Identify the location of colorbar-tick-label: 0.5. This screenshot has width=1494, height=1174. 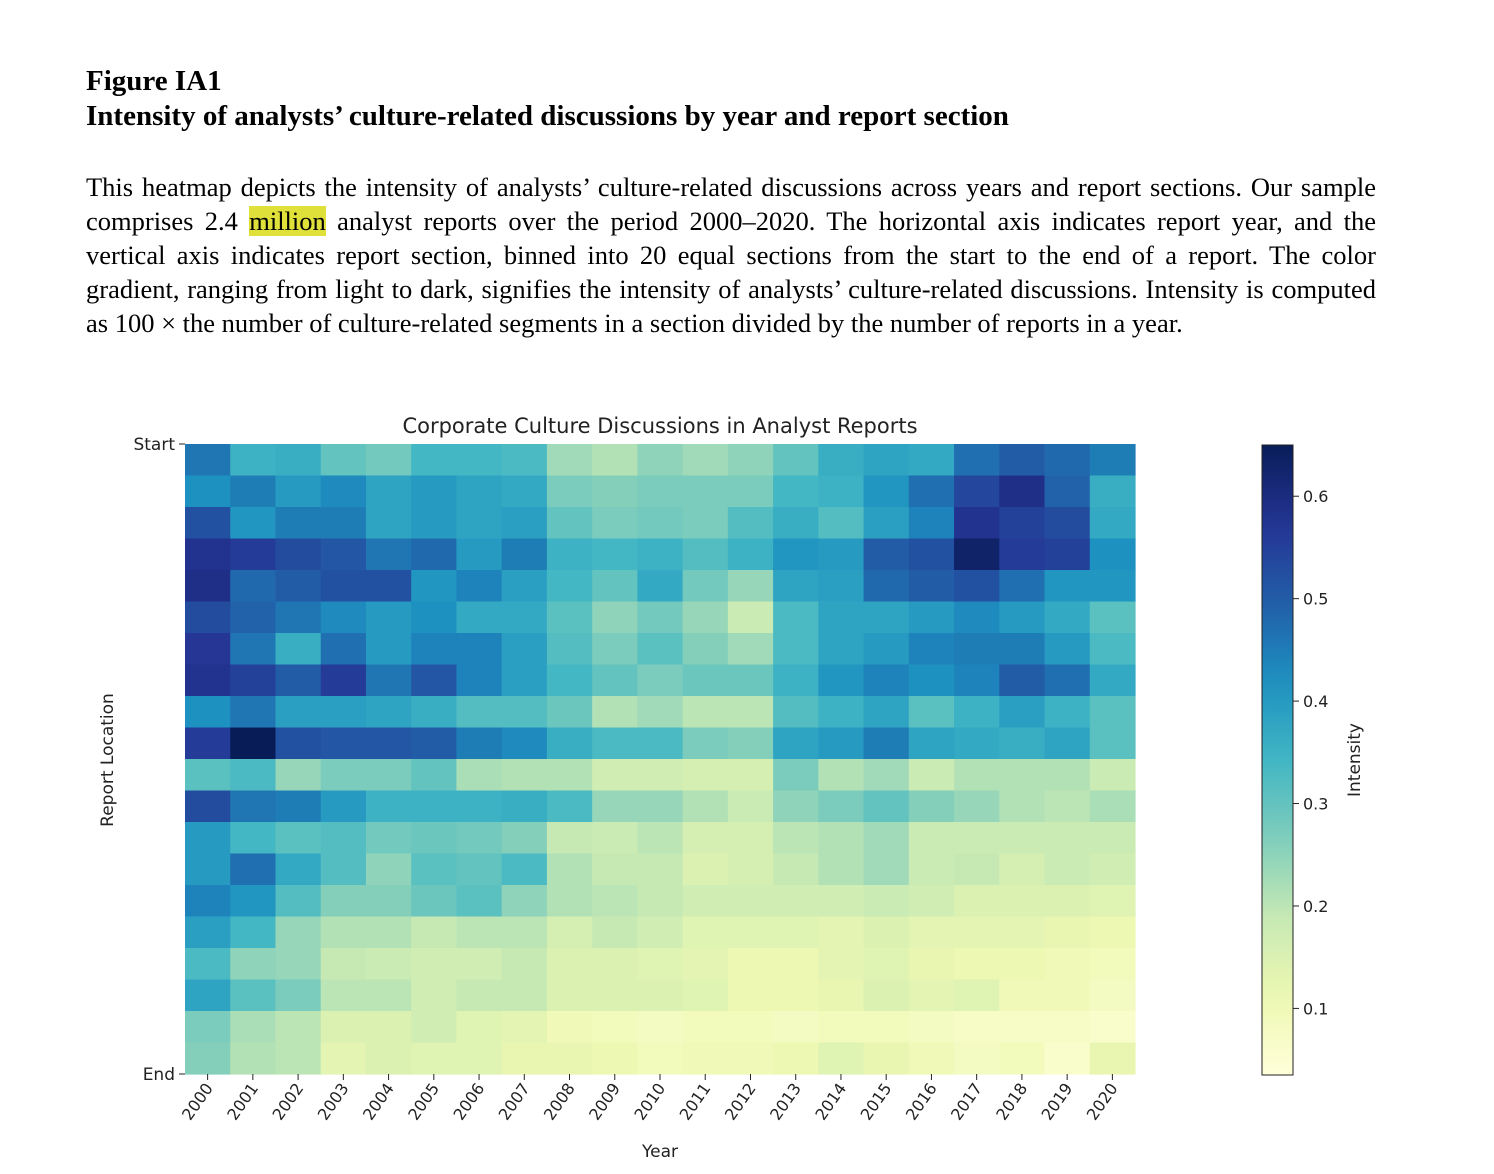
(1315, 599).